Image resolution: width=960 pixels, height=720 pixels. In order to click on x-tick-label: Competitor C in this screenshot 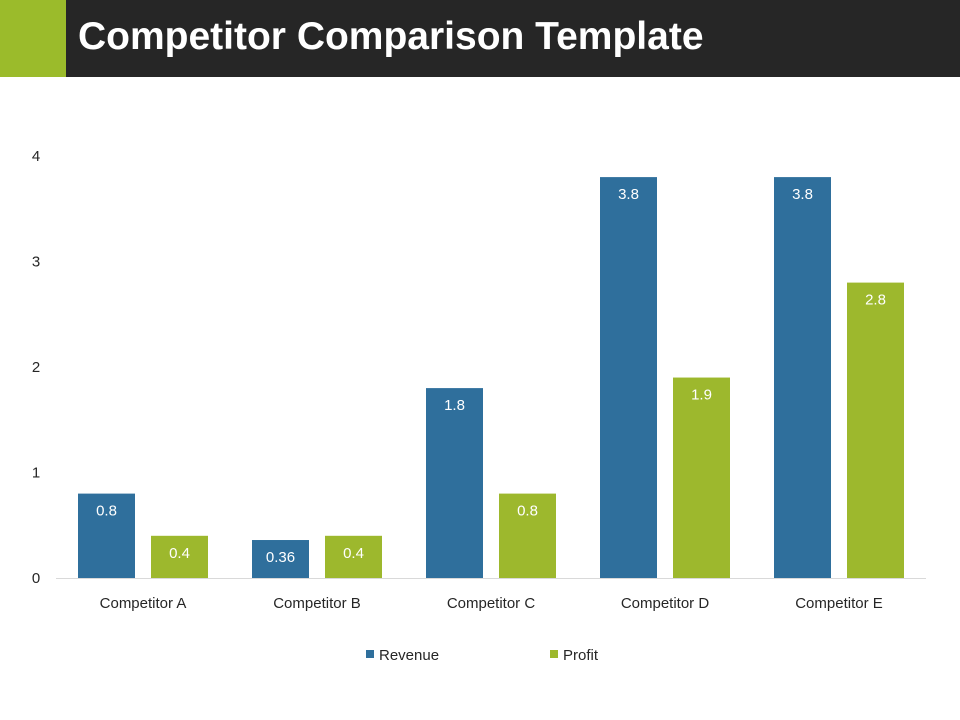, I will do `click(491, 603)`.